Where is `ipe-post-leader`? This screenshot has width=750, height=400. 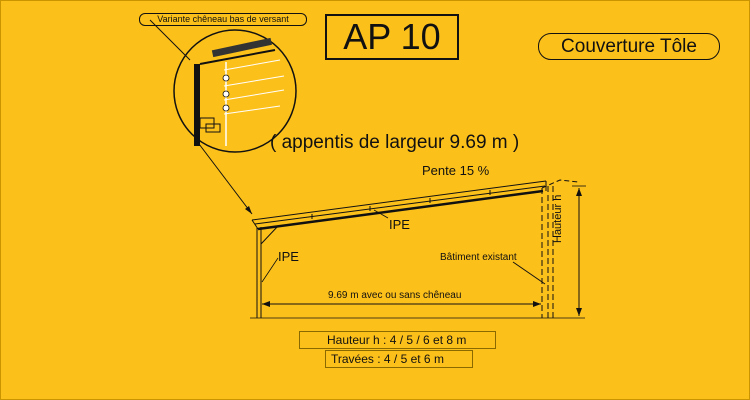
ipe-post-leader is located at coordinates (270, 270).